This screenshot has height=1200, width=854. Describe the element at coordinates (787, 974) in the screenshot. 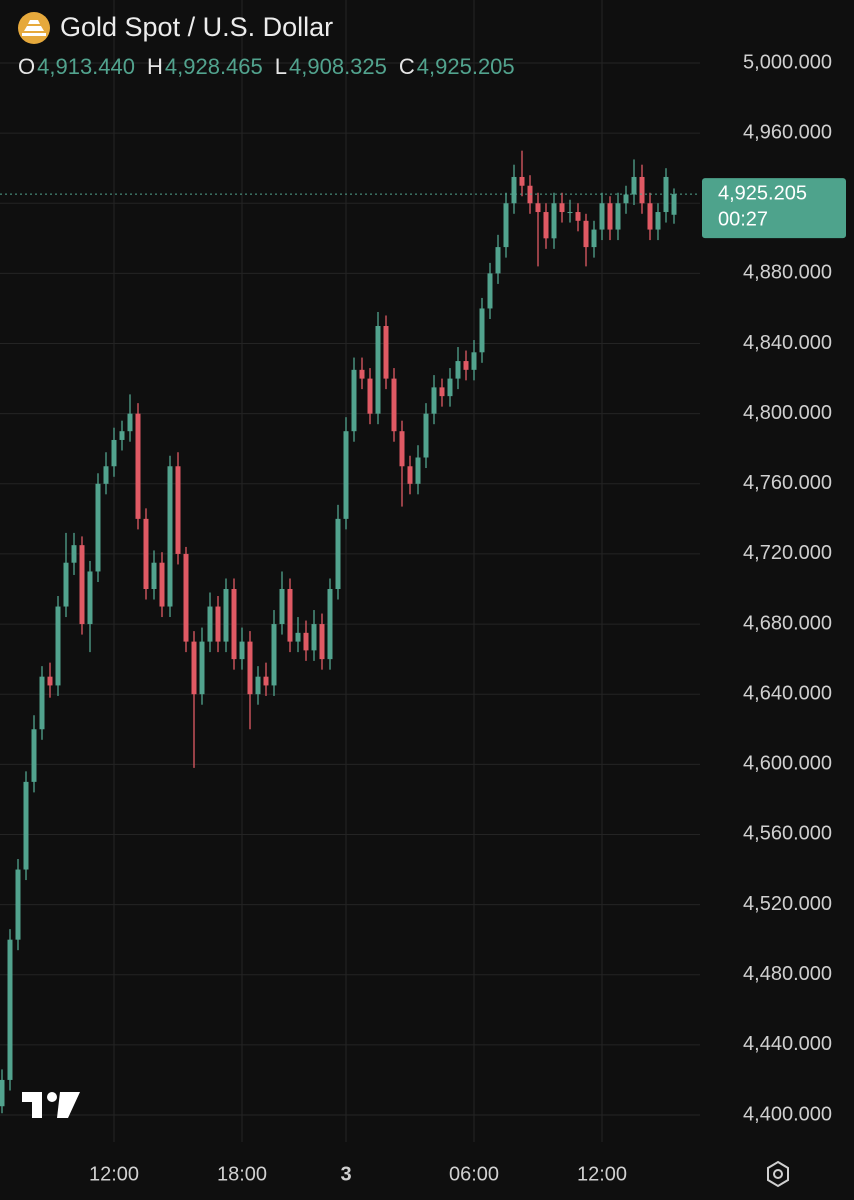

I see `y-tick-label: 4,480.000` at that location.